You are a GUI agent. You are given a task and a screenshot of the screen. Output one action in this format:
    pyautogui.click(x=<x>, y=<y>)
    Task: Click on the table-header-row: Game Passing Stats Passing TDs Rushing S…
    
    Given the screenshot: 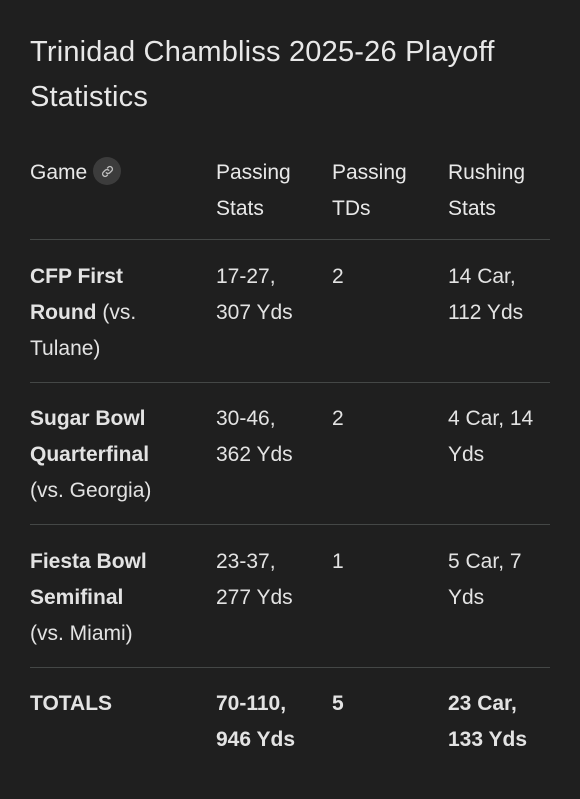 What is the action you would take?
    pyautogui.click(x=290, y=197)
    